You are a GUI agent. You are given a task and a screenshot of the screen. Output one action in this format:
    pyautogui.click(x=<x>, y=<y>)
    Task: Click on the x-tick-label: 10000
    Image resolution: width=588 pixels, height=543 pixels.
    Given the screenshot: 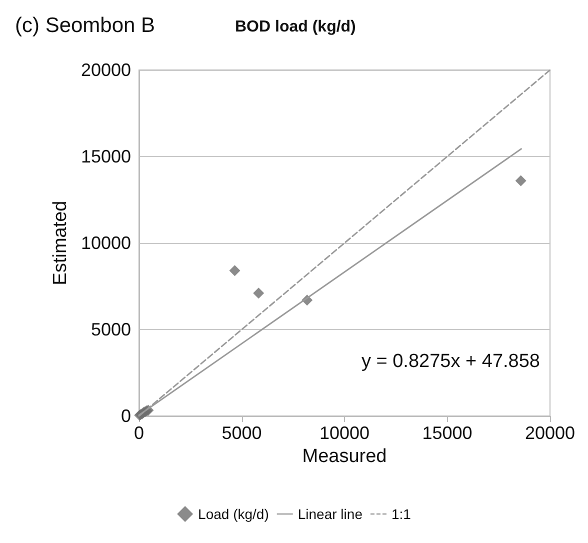 What is the action you would take?
    pyautogui.click(x=344, y=433)
    